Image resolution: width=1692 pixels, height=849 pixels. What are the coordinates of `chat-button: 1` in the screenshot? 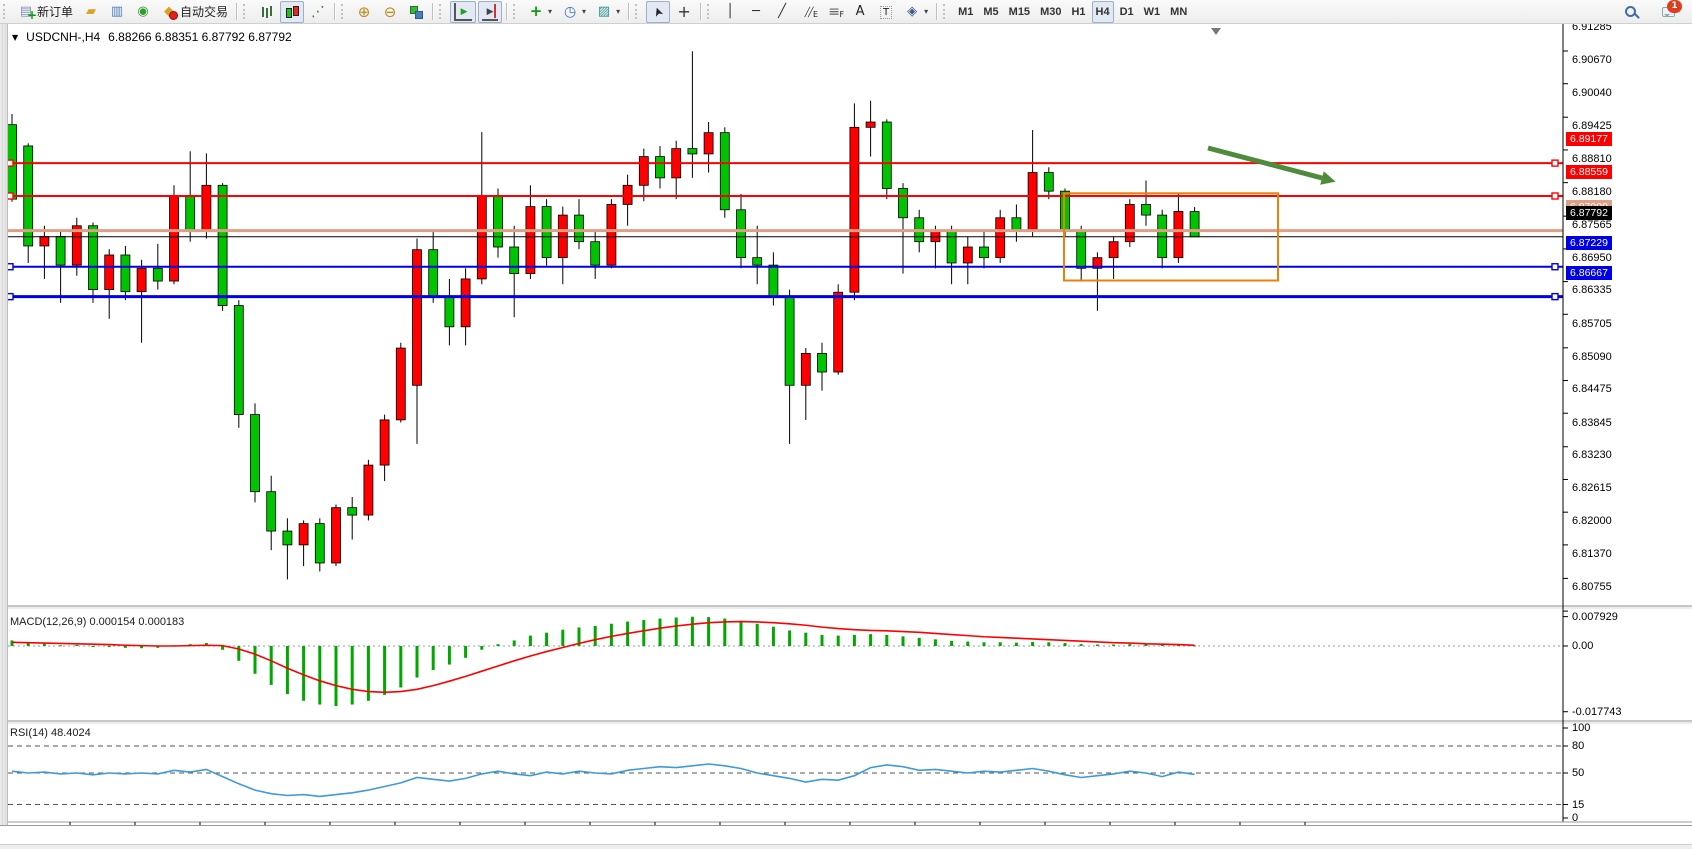 It's located at (1669, 11).